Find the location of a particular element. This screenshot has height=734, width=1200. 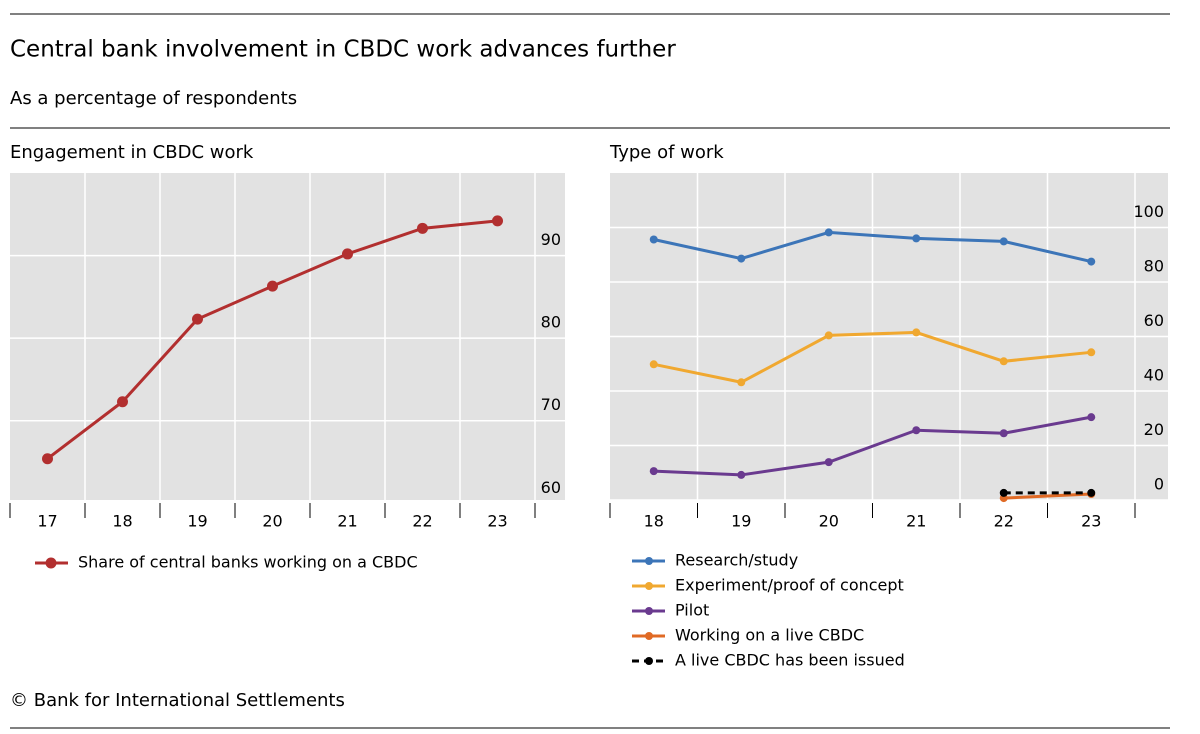

y-tick-label: 70 is located at coordinates (551, 404).